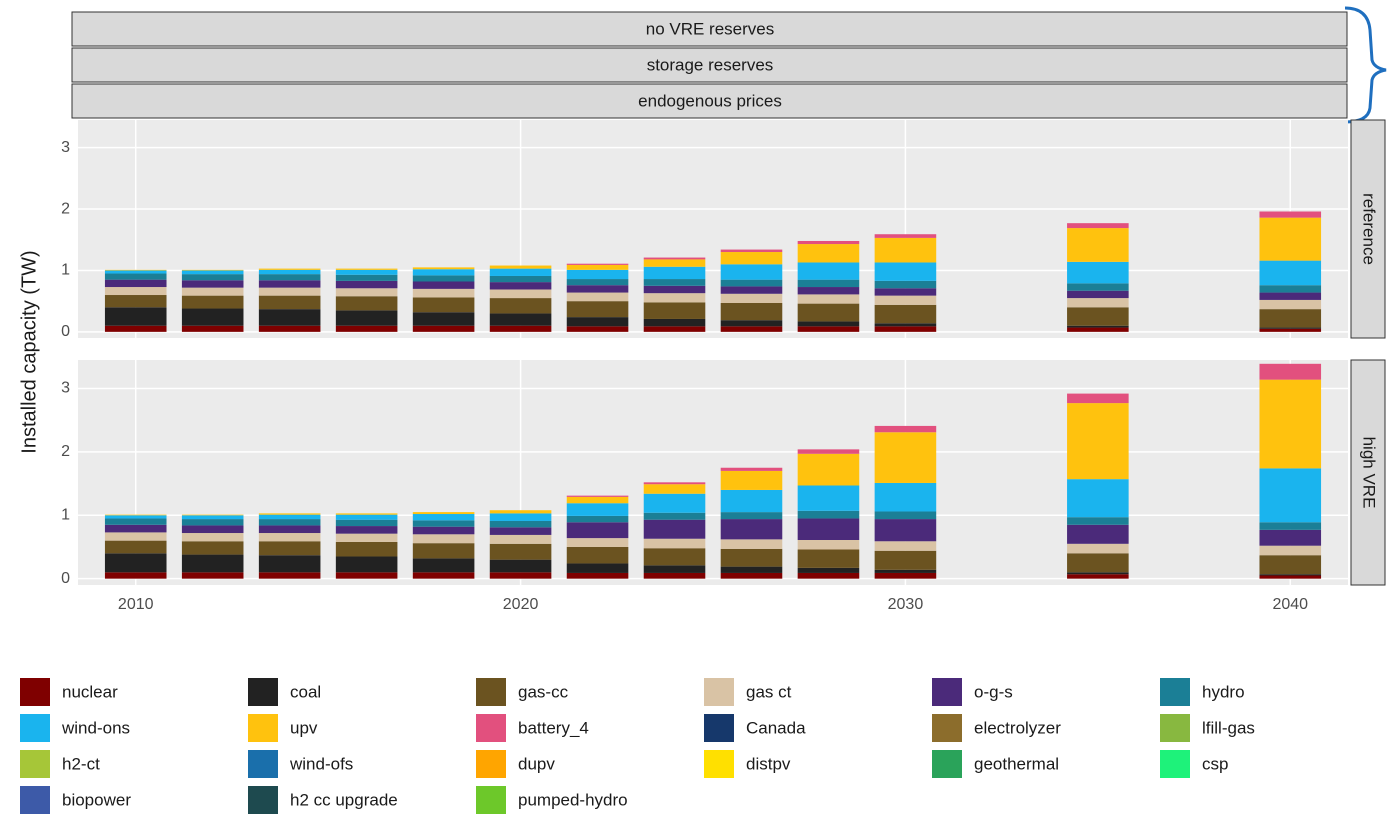 This screenshot has width=1390, height=834. What do you see at coordinates (305, 691) in the screenshot?
I see `legend-label: coal` at bounding box center [305, 691].